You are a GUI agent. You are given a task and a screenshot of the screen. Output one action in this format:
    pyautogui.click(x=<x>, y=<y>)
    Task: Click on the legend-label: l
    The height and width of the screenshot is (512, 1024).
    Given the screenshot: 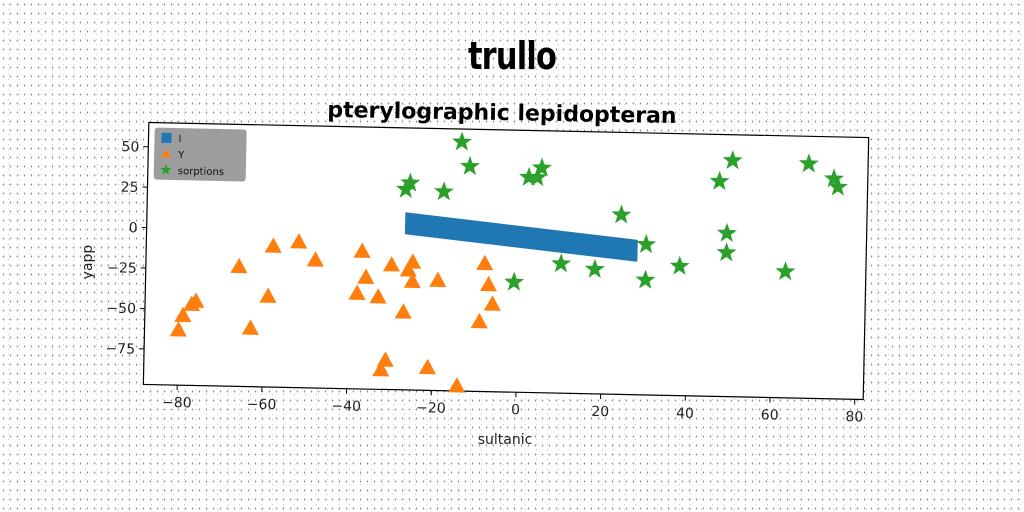 What is the action you would take?
    pyautogui.click(x=179, y=139)
    